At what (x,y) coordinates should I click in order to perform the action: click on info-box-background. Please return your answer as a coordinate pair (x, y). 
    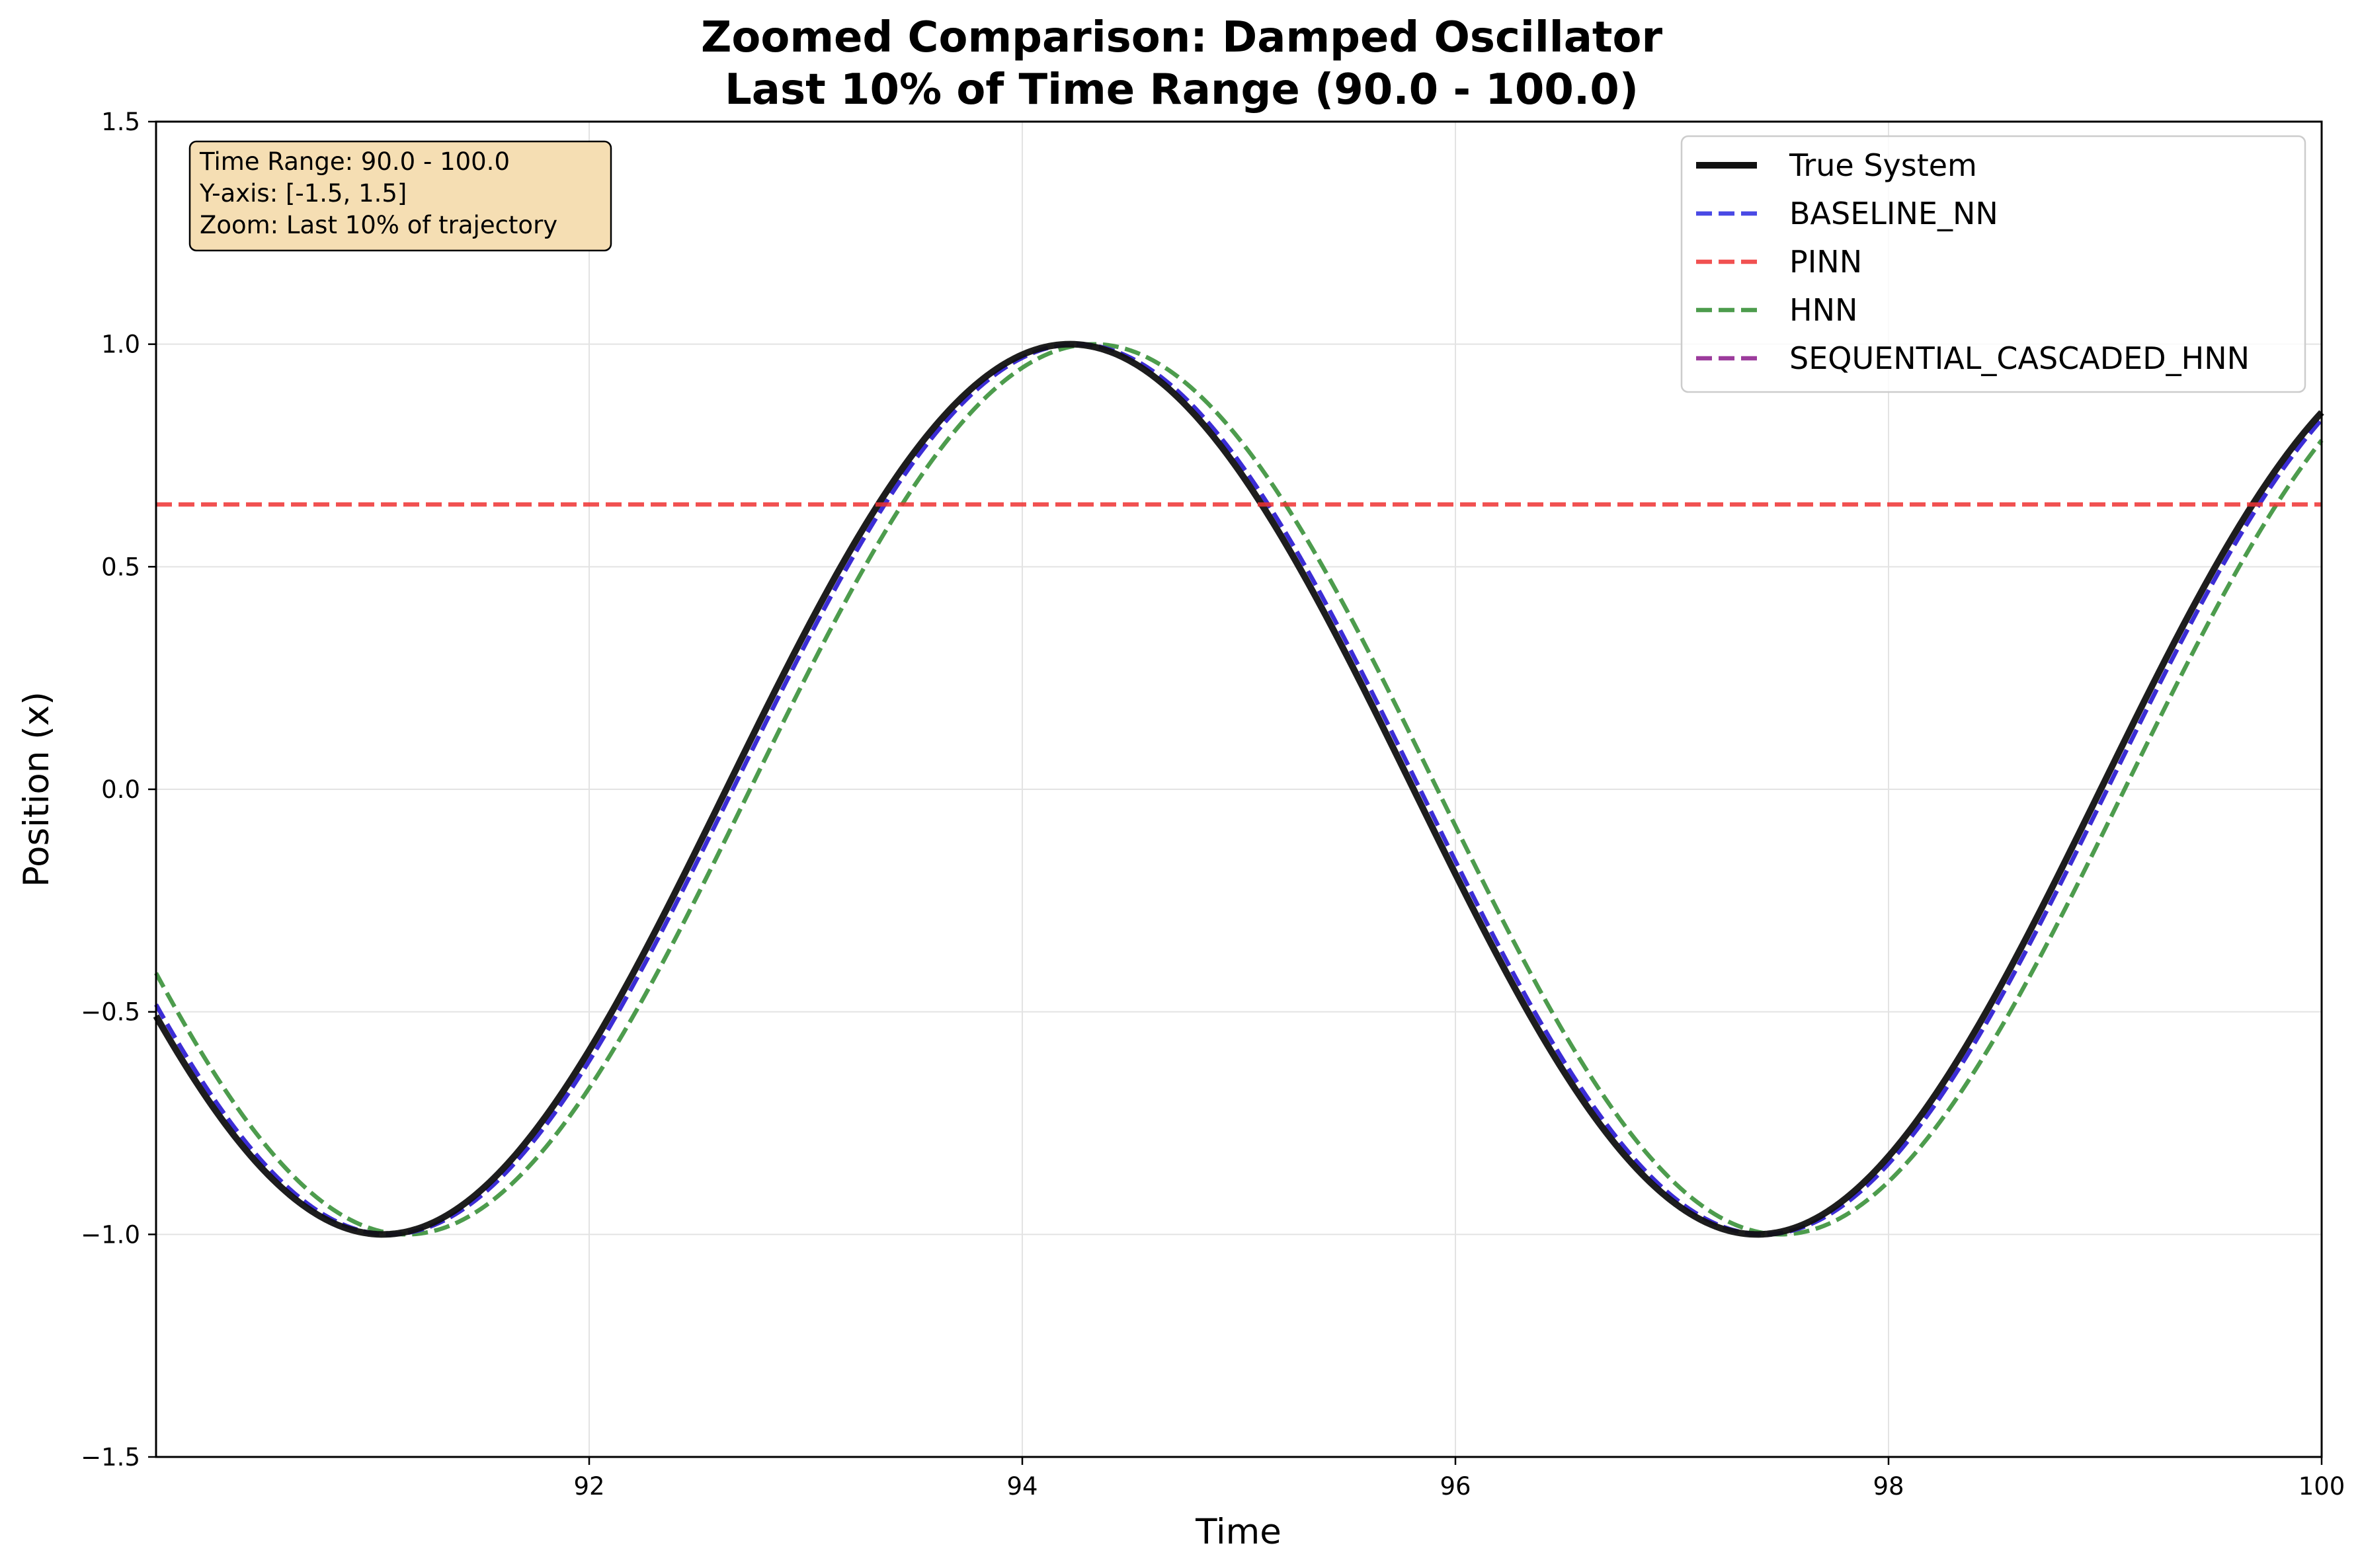
    Looking at the image, I should click on (400, 196).